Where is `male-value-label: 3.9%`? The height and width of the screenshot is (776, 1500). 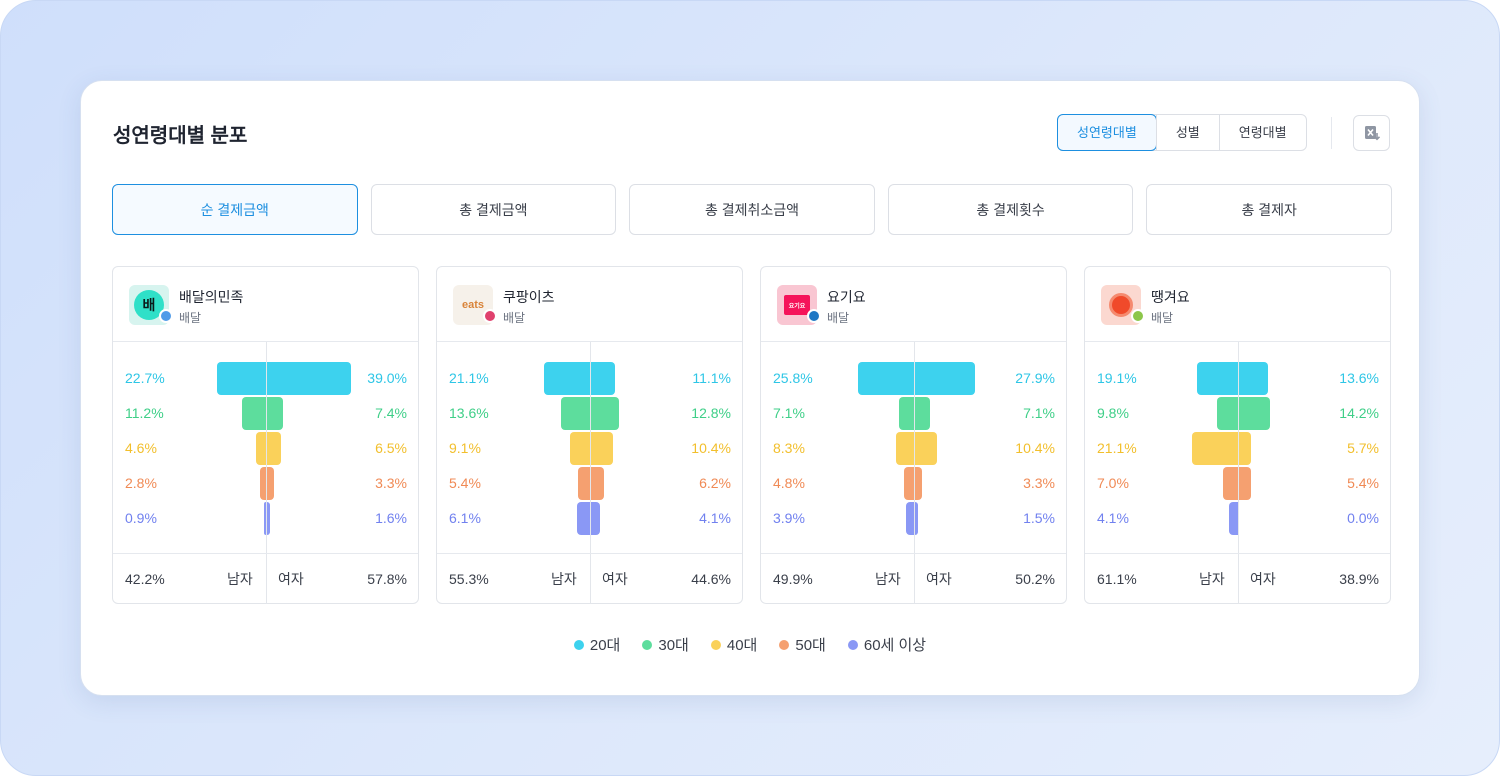
male-value-label: 3.9% is located at coordinates (789, 518).